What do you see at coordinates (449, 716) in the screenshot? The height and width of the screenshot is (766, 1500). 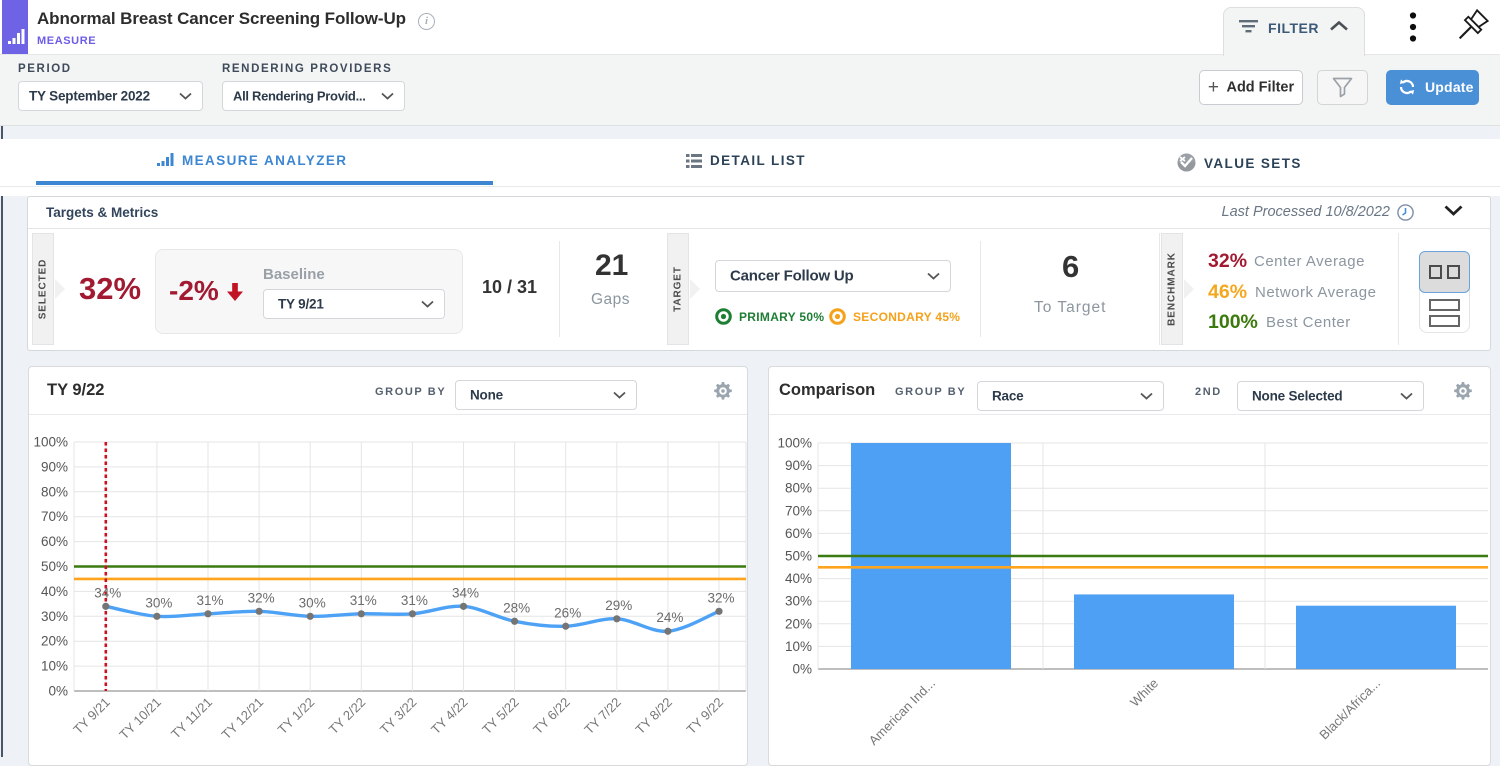 I see `svg-text: TY 4/22` at bounding box center [449, 716].